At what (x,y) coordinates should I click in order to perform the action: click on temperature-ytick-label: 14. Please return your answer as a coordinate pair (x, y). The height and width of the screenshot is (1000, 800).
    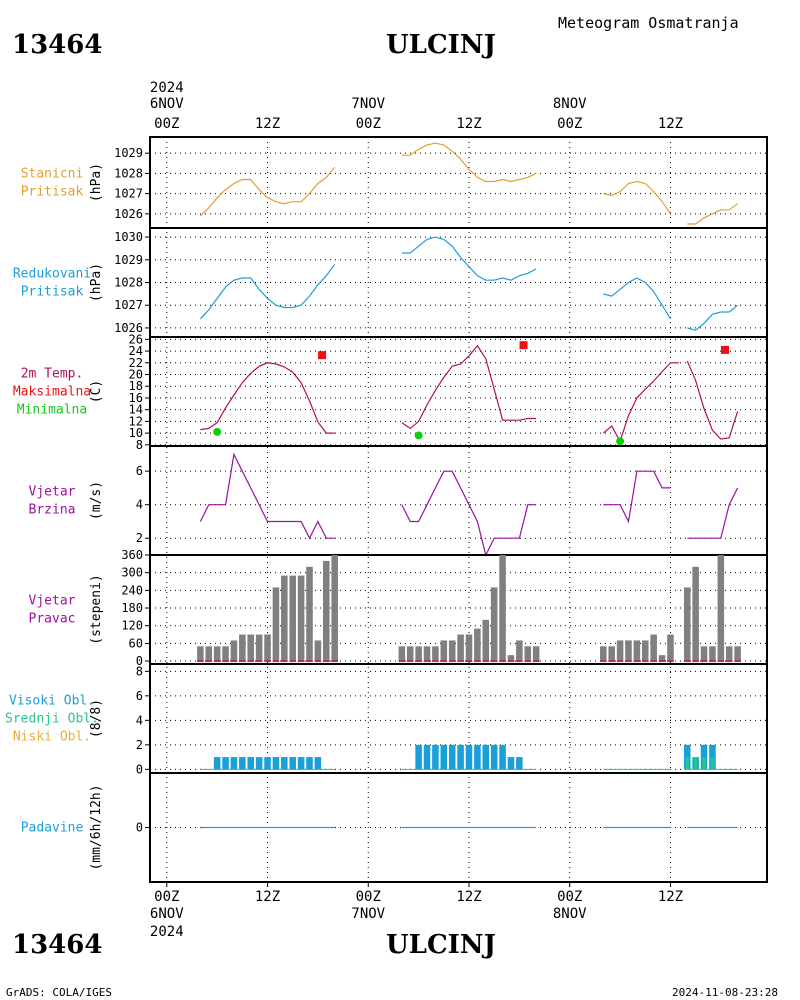
    Looking at the image, I should click on (136, 410).